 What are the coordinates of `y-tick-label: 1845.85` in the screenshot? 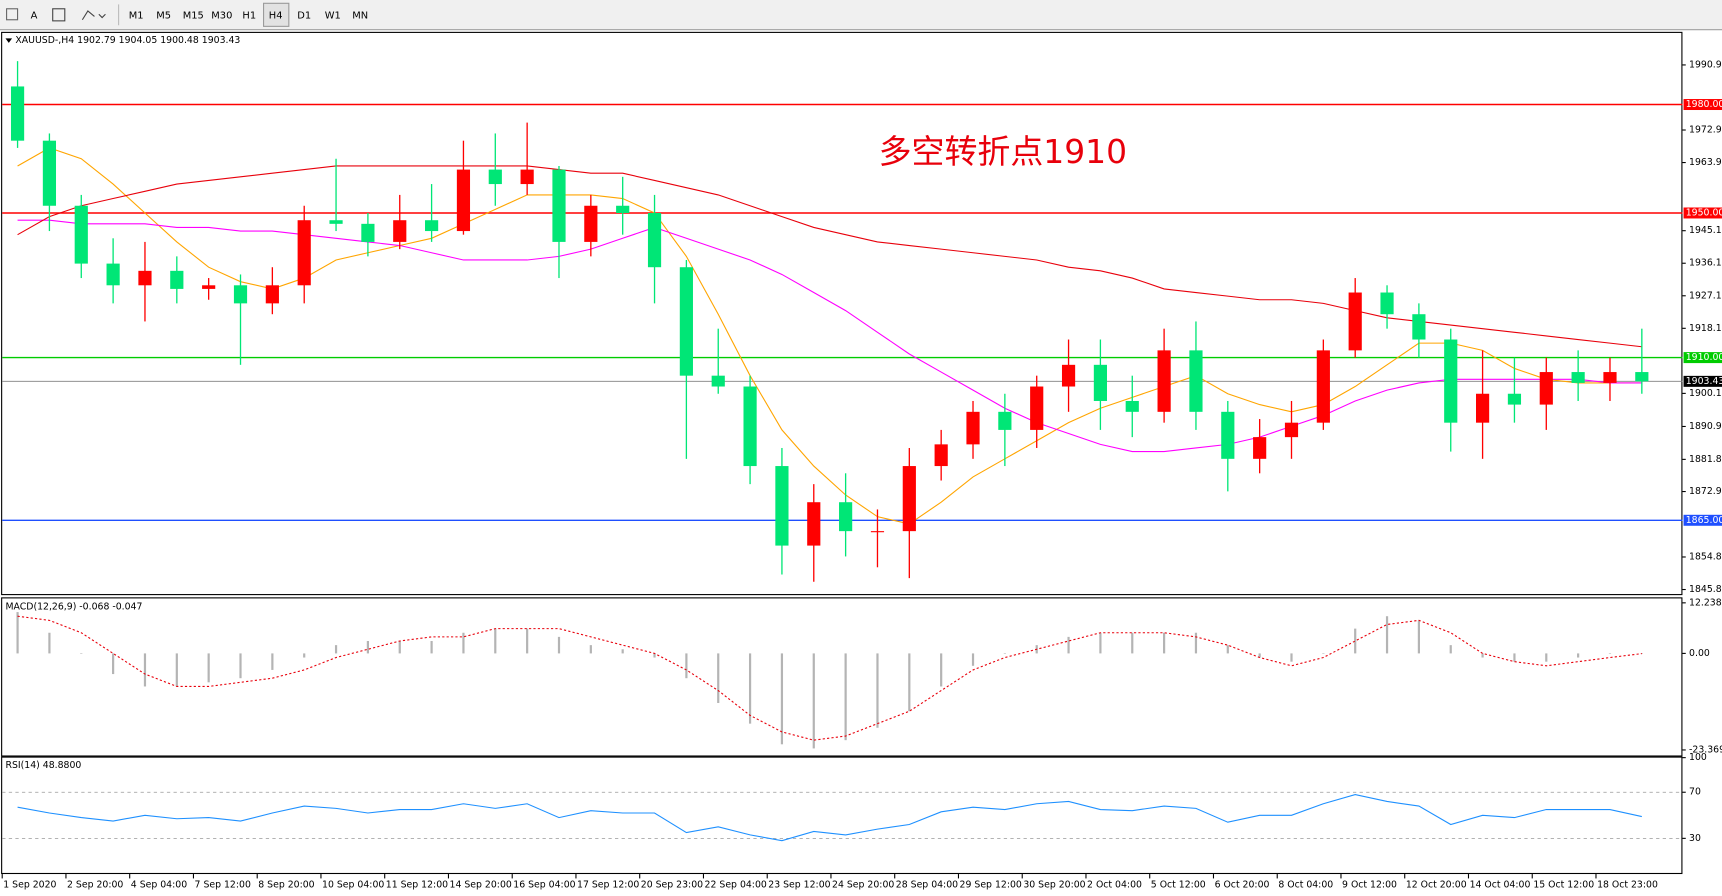 It's located at (1705, 589).